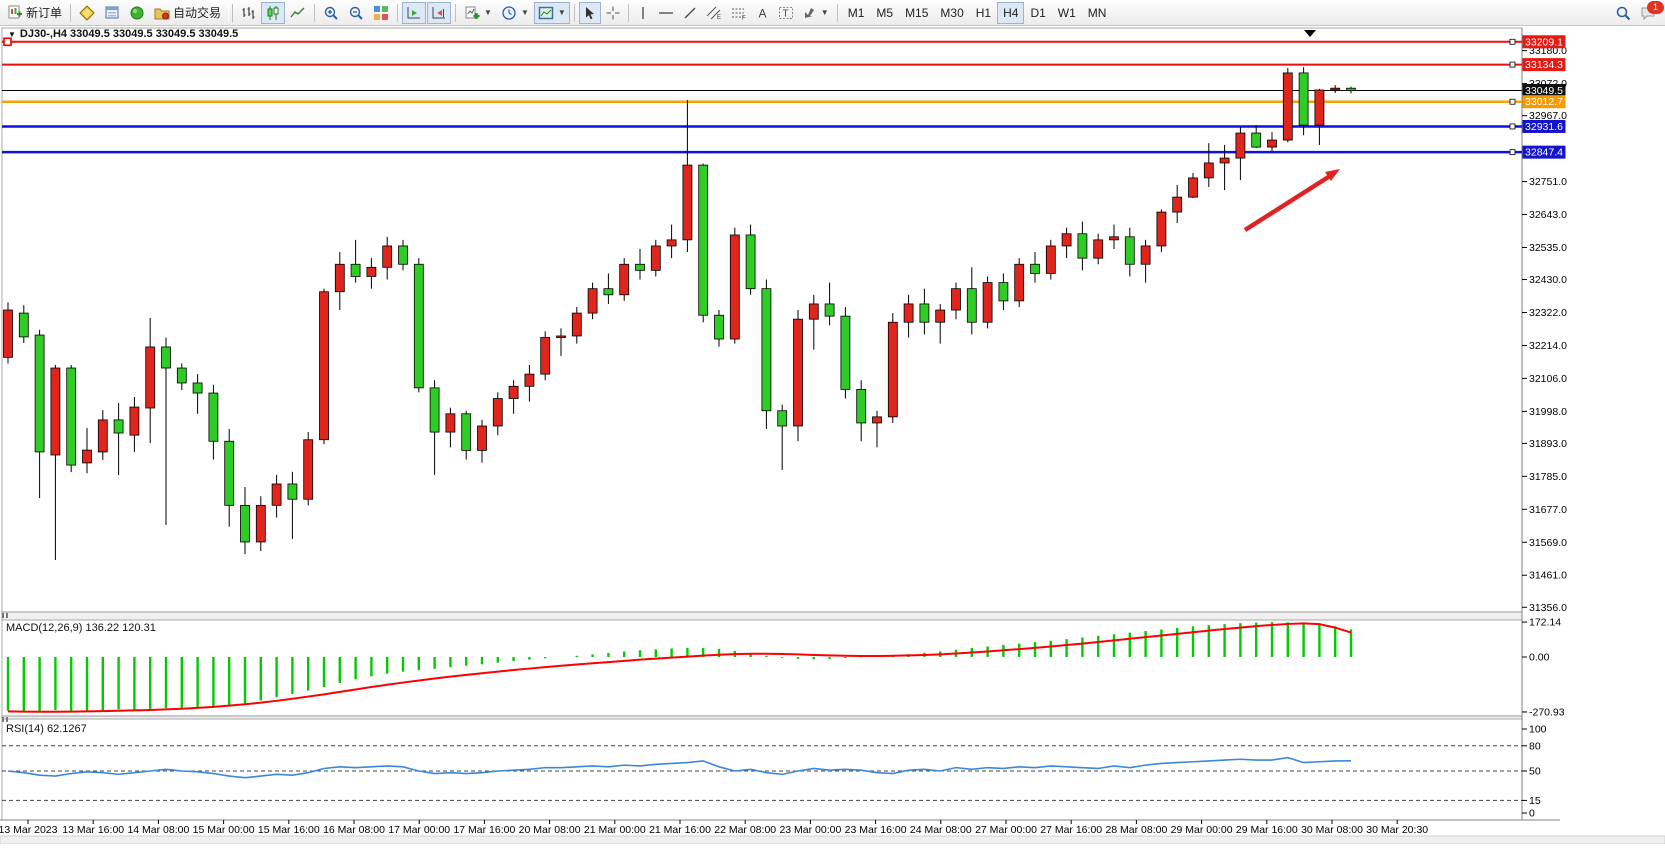 The width and height of the screenshot is (1665, 849). I want to click on crosshair-button, so click(613, 13).